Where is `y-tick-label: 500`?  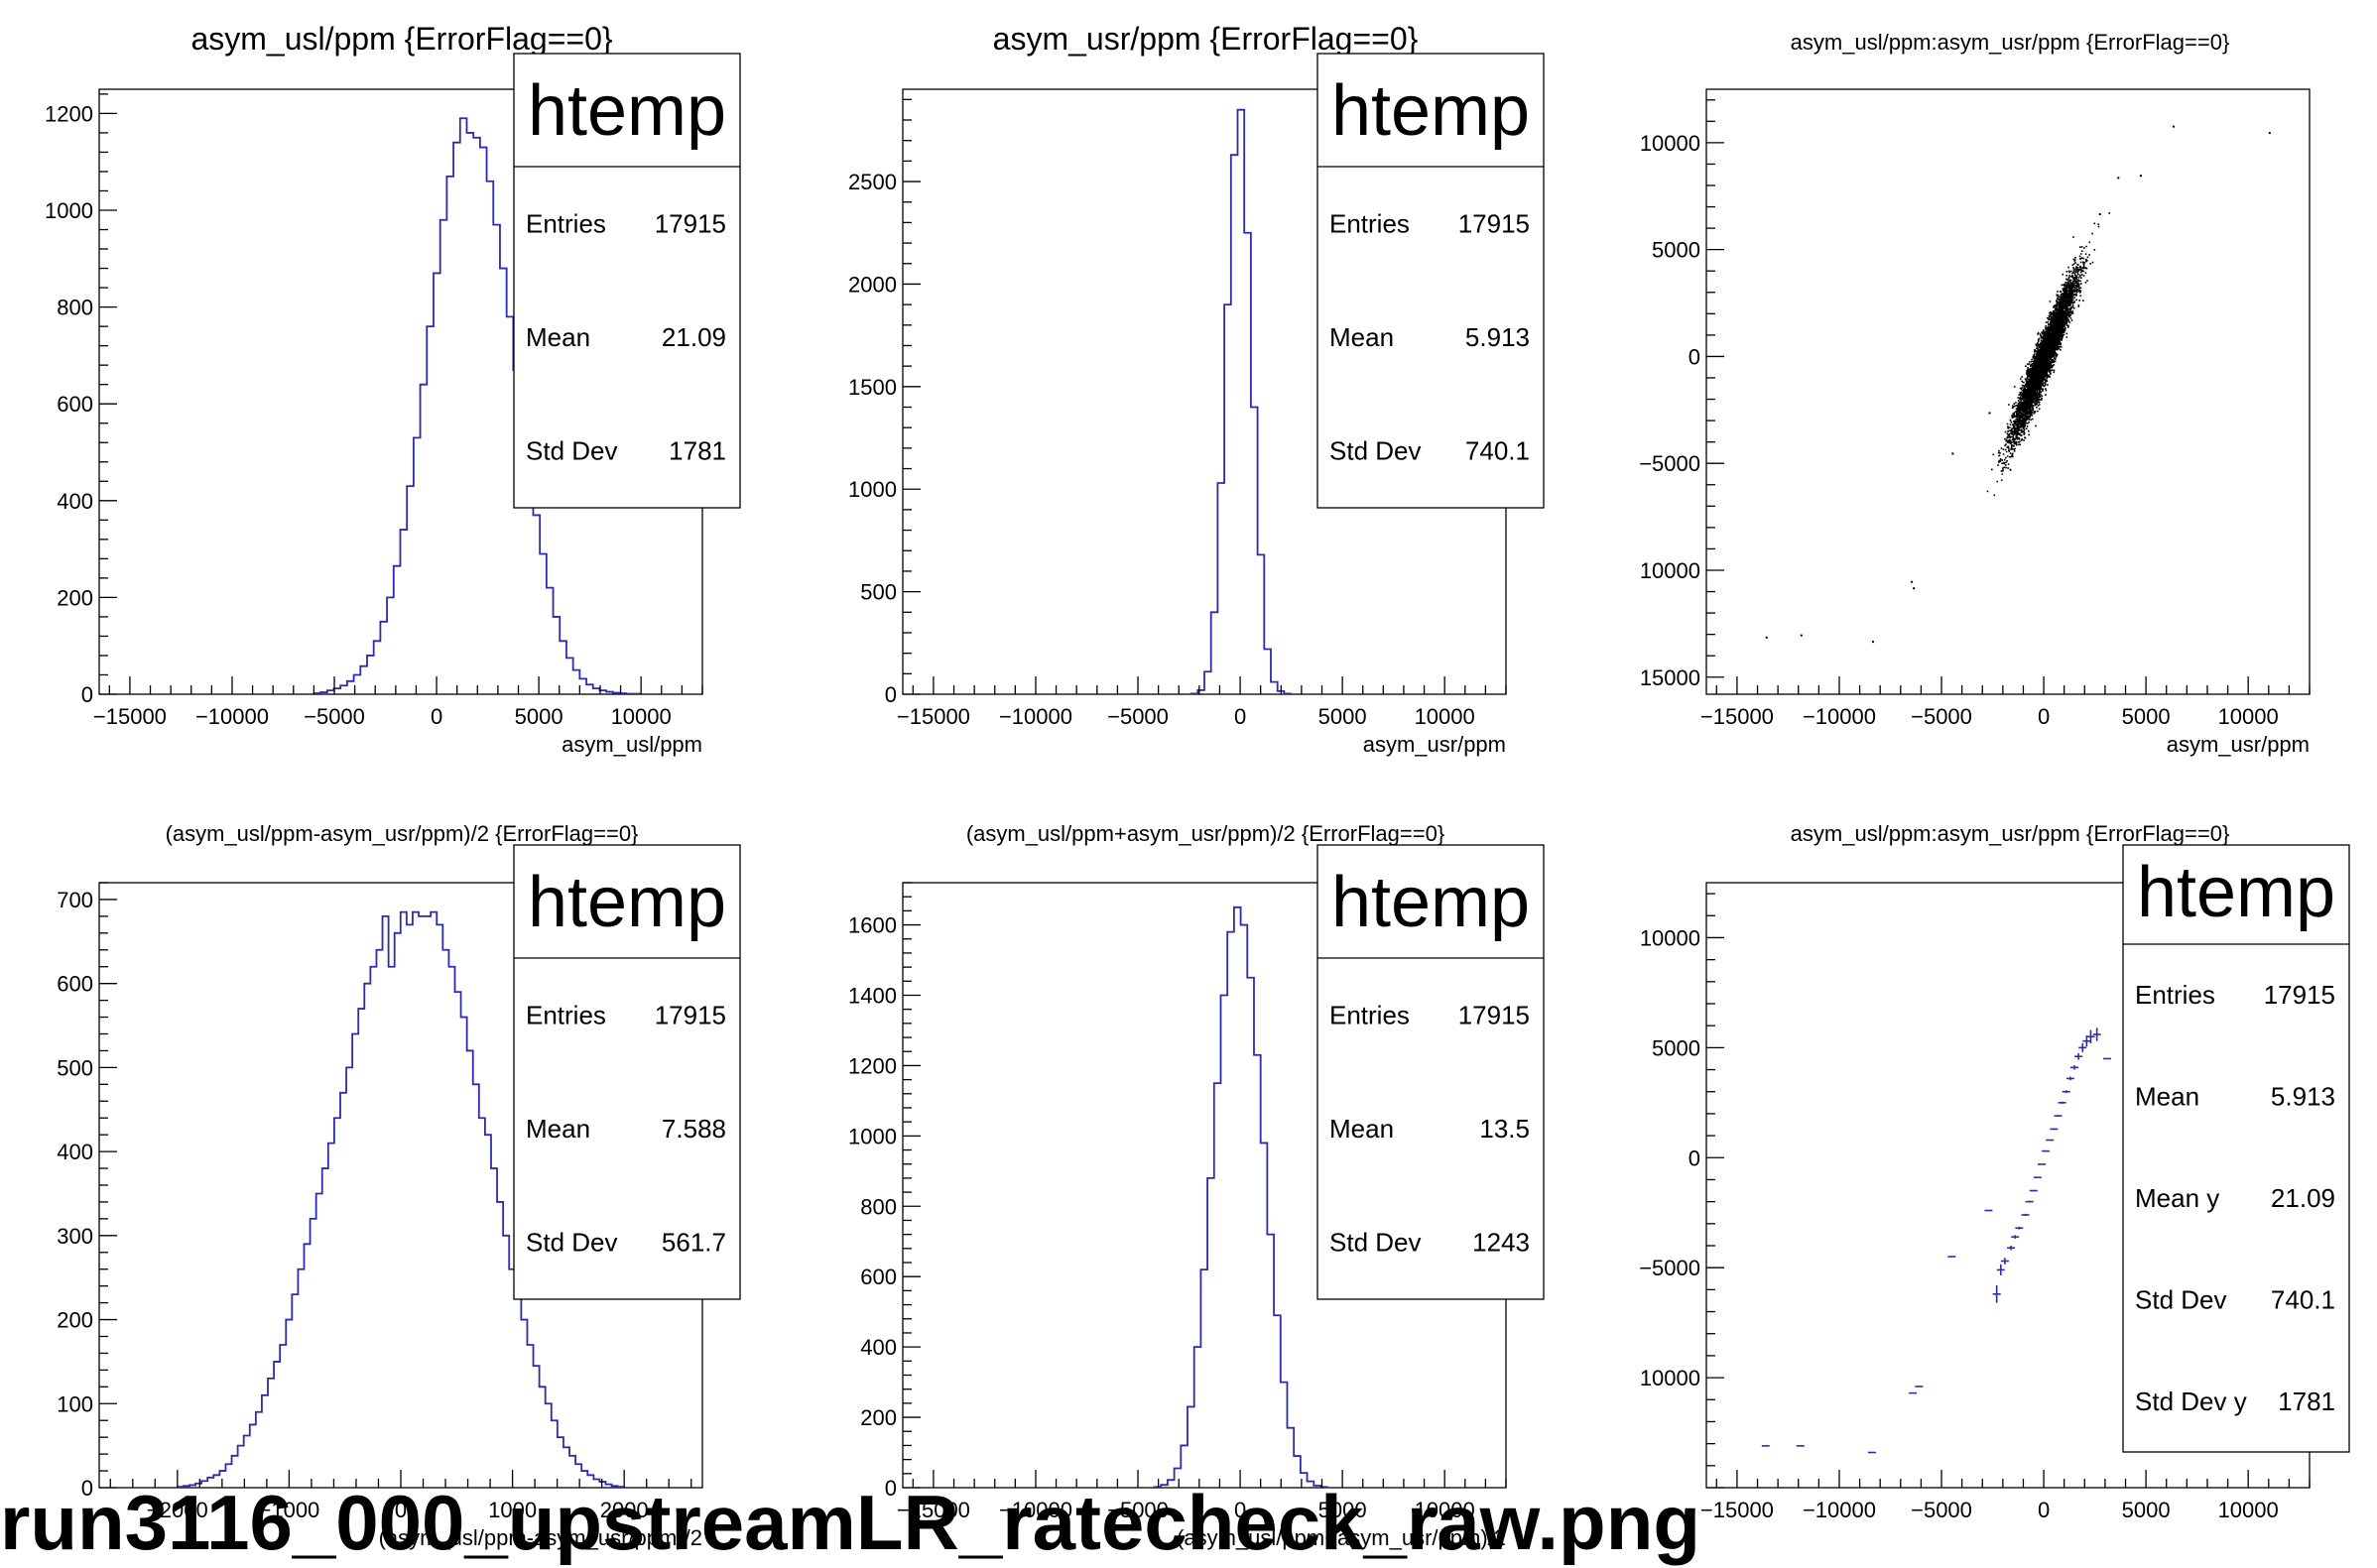
y-tick-label: 500 is located at coordinates (879, 592).